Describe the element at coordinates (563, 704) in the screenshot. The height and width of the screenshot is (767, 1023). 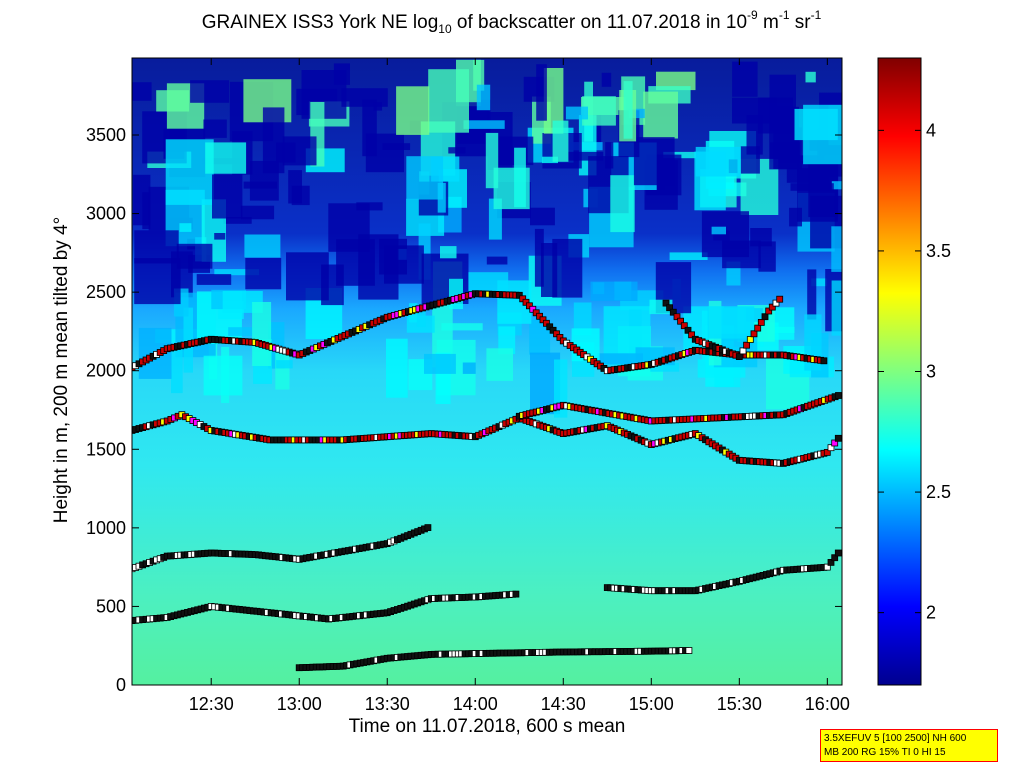
I see `x-tick-label: 14:30` at that location.